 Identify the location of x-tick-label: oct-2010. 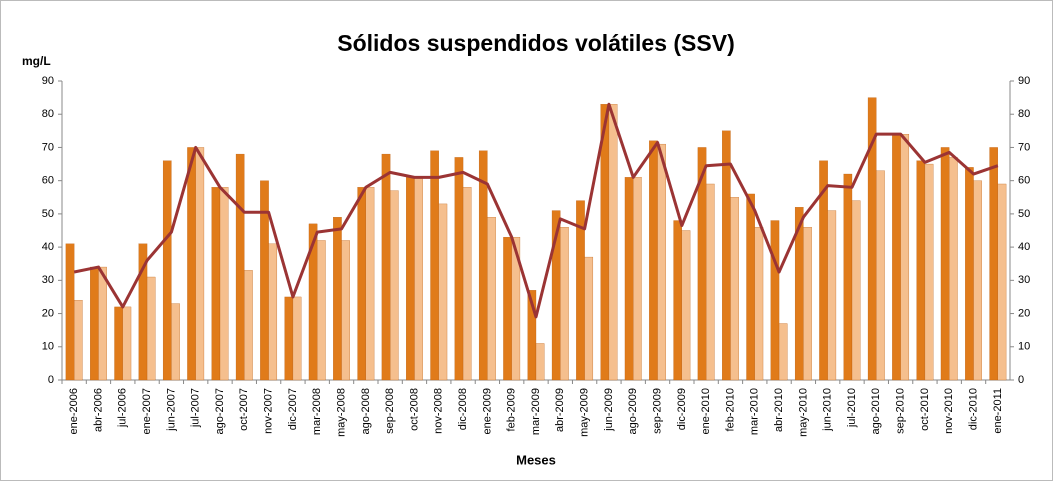
(925, 409).